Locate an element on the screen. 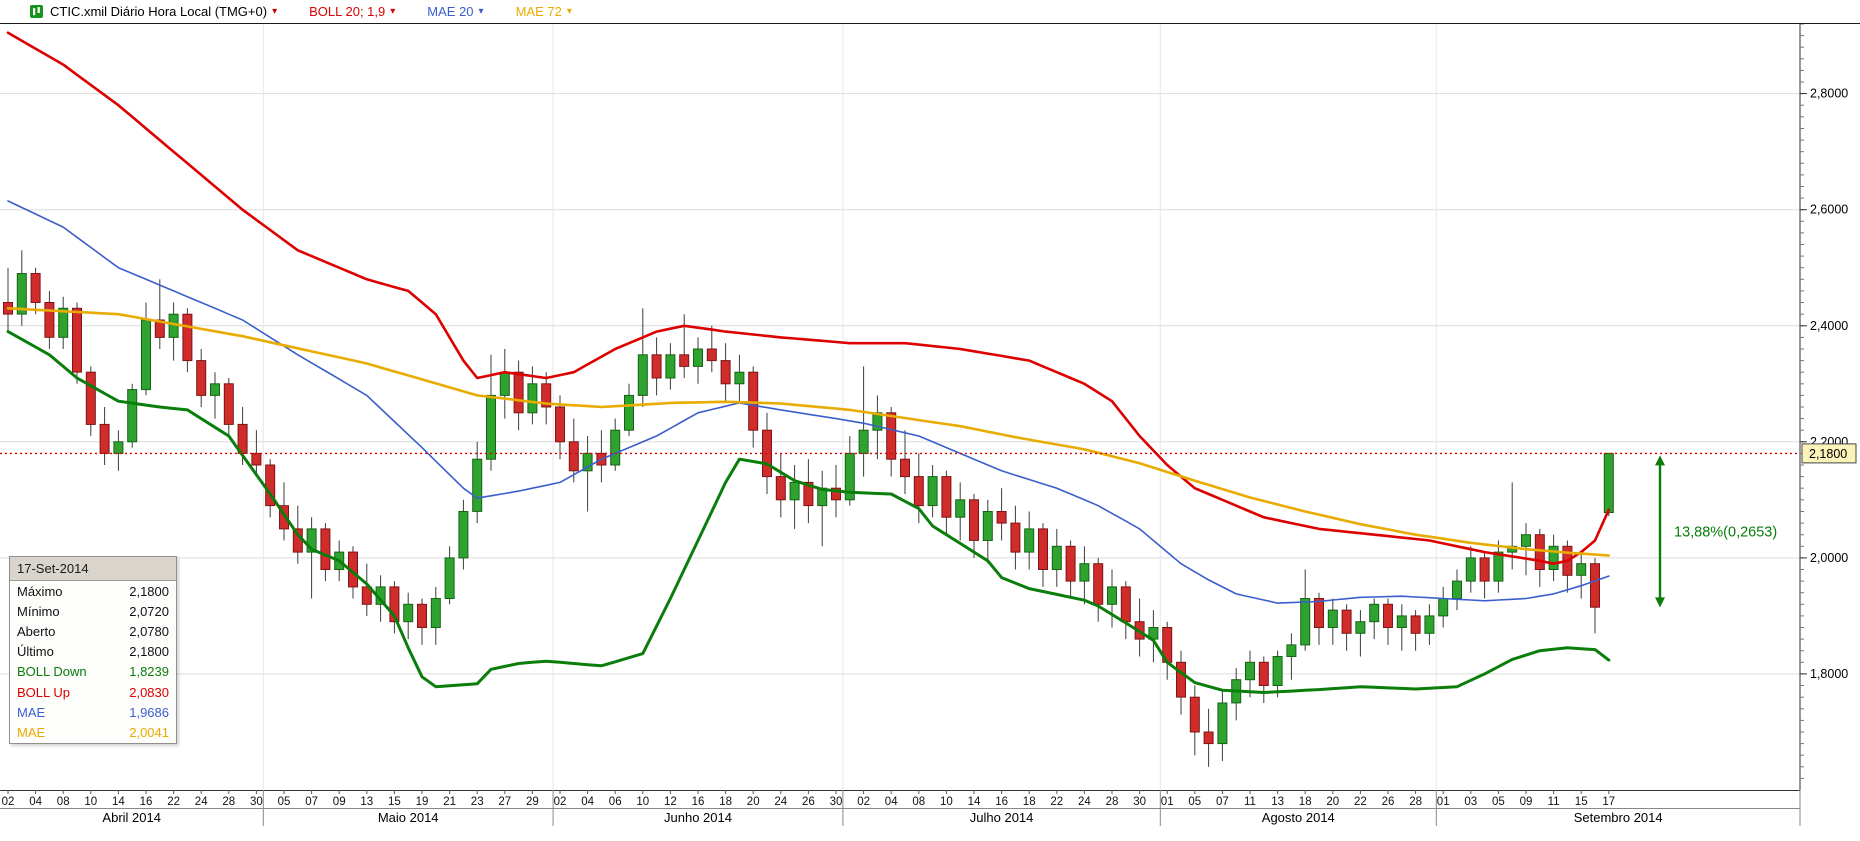 The image size is (1860, 841). x-axis-date-label: 29 is located at coordinates (532, 802).